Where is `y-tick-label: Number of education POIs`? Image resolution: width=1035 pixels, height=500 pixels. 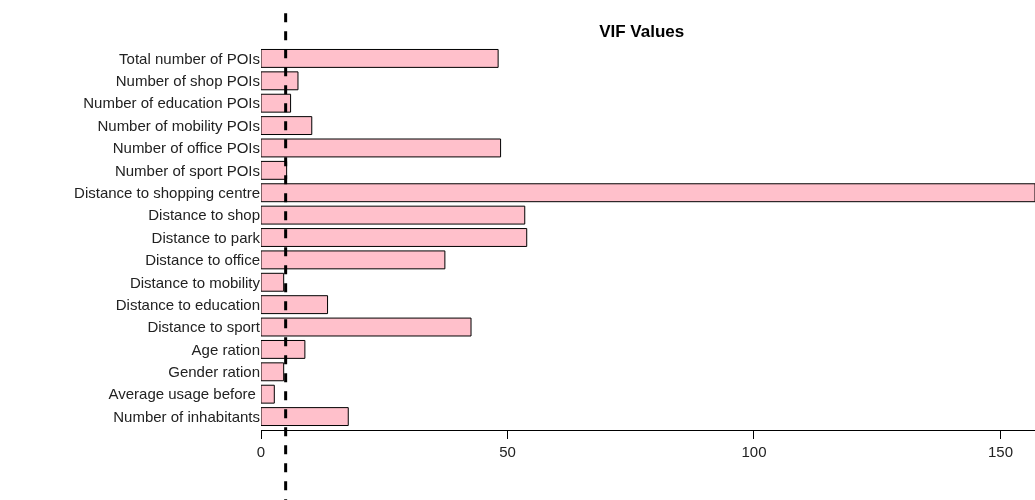
y-tick-label: Number of education POIs is located at coordinates (171, 103).